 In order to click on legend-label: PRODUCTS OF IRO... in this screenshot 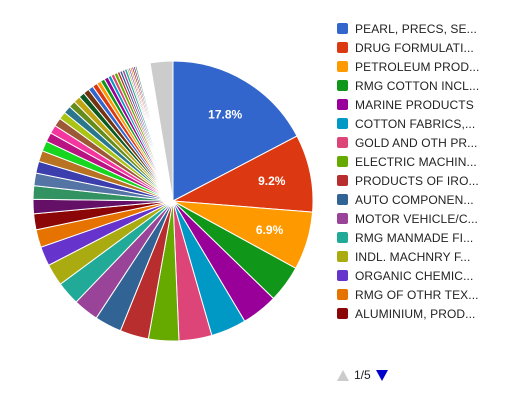, I will do `click(417, 180)`.